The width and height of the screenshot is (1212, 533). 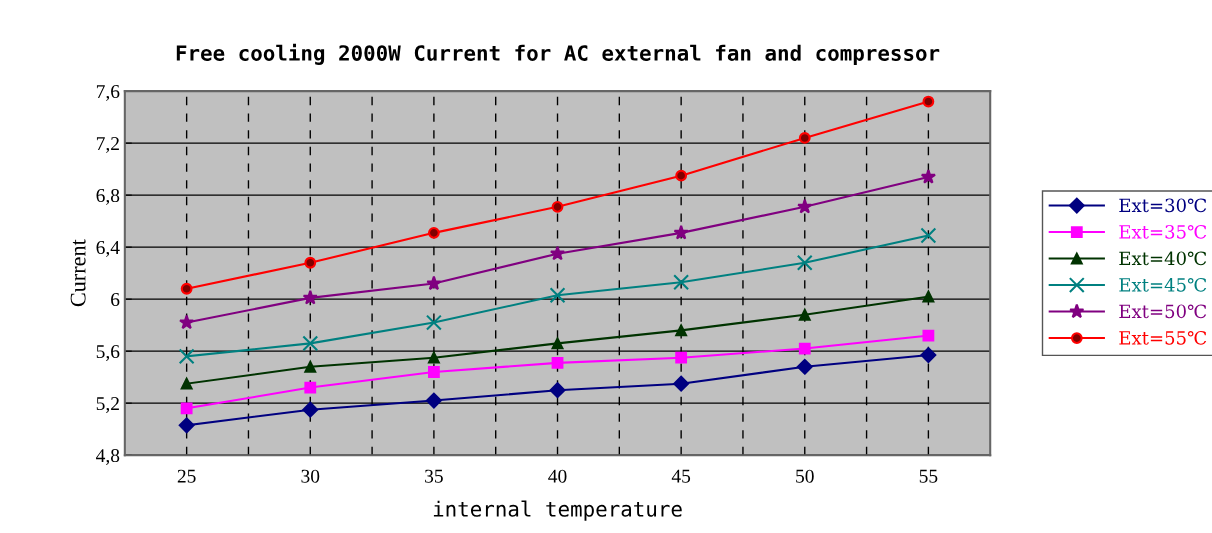 What do you see at coordinates (78, 273) in the screenshot?
I see `y-axis-title: Current` at bounding box center [78, 273].